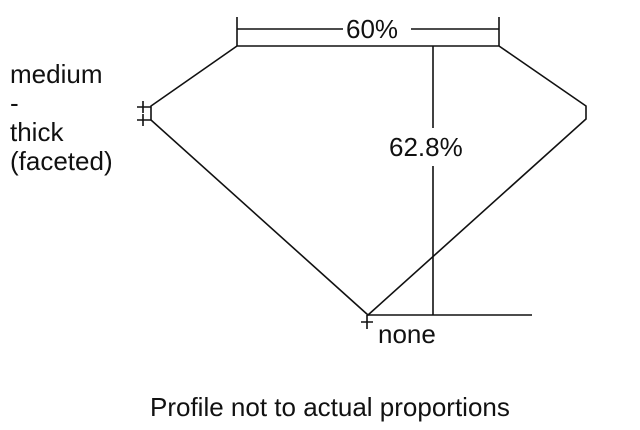 The height and width of the screenshot is (430, 640). What do you see at coordinates (330, 407) in the screenshot?
I see `caption: Profile not to actual proportions` at bounding box center [330, 407].